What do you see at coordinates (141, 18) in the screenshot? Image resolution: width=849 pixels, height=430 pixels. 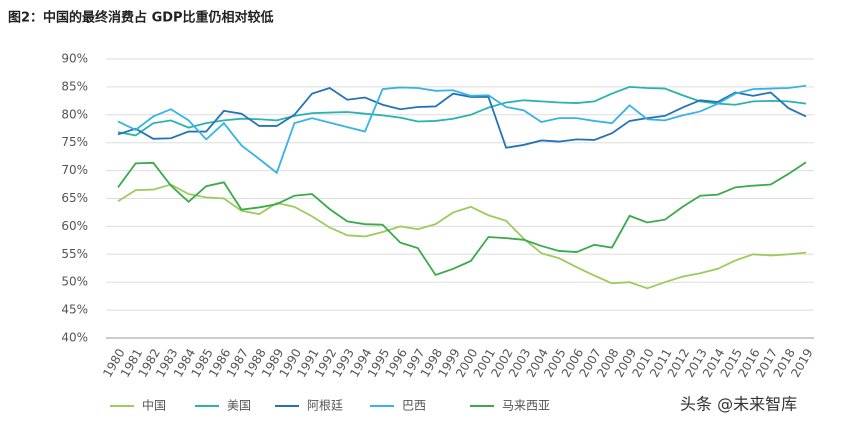 I see `chart-title: 图2：中国的最终消费占 GDP比重仍相对较低` at bounding box center [141, 18].